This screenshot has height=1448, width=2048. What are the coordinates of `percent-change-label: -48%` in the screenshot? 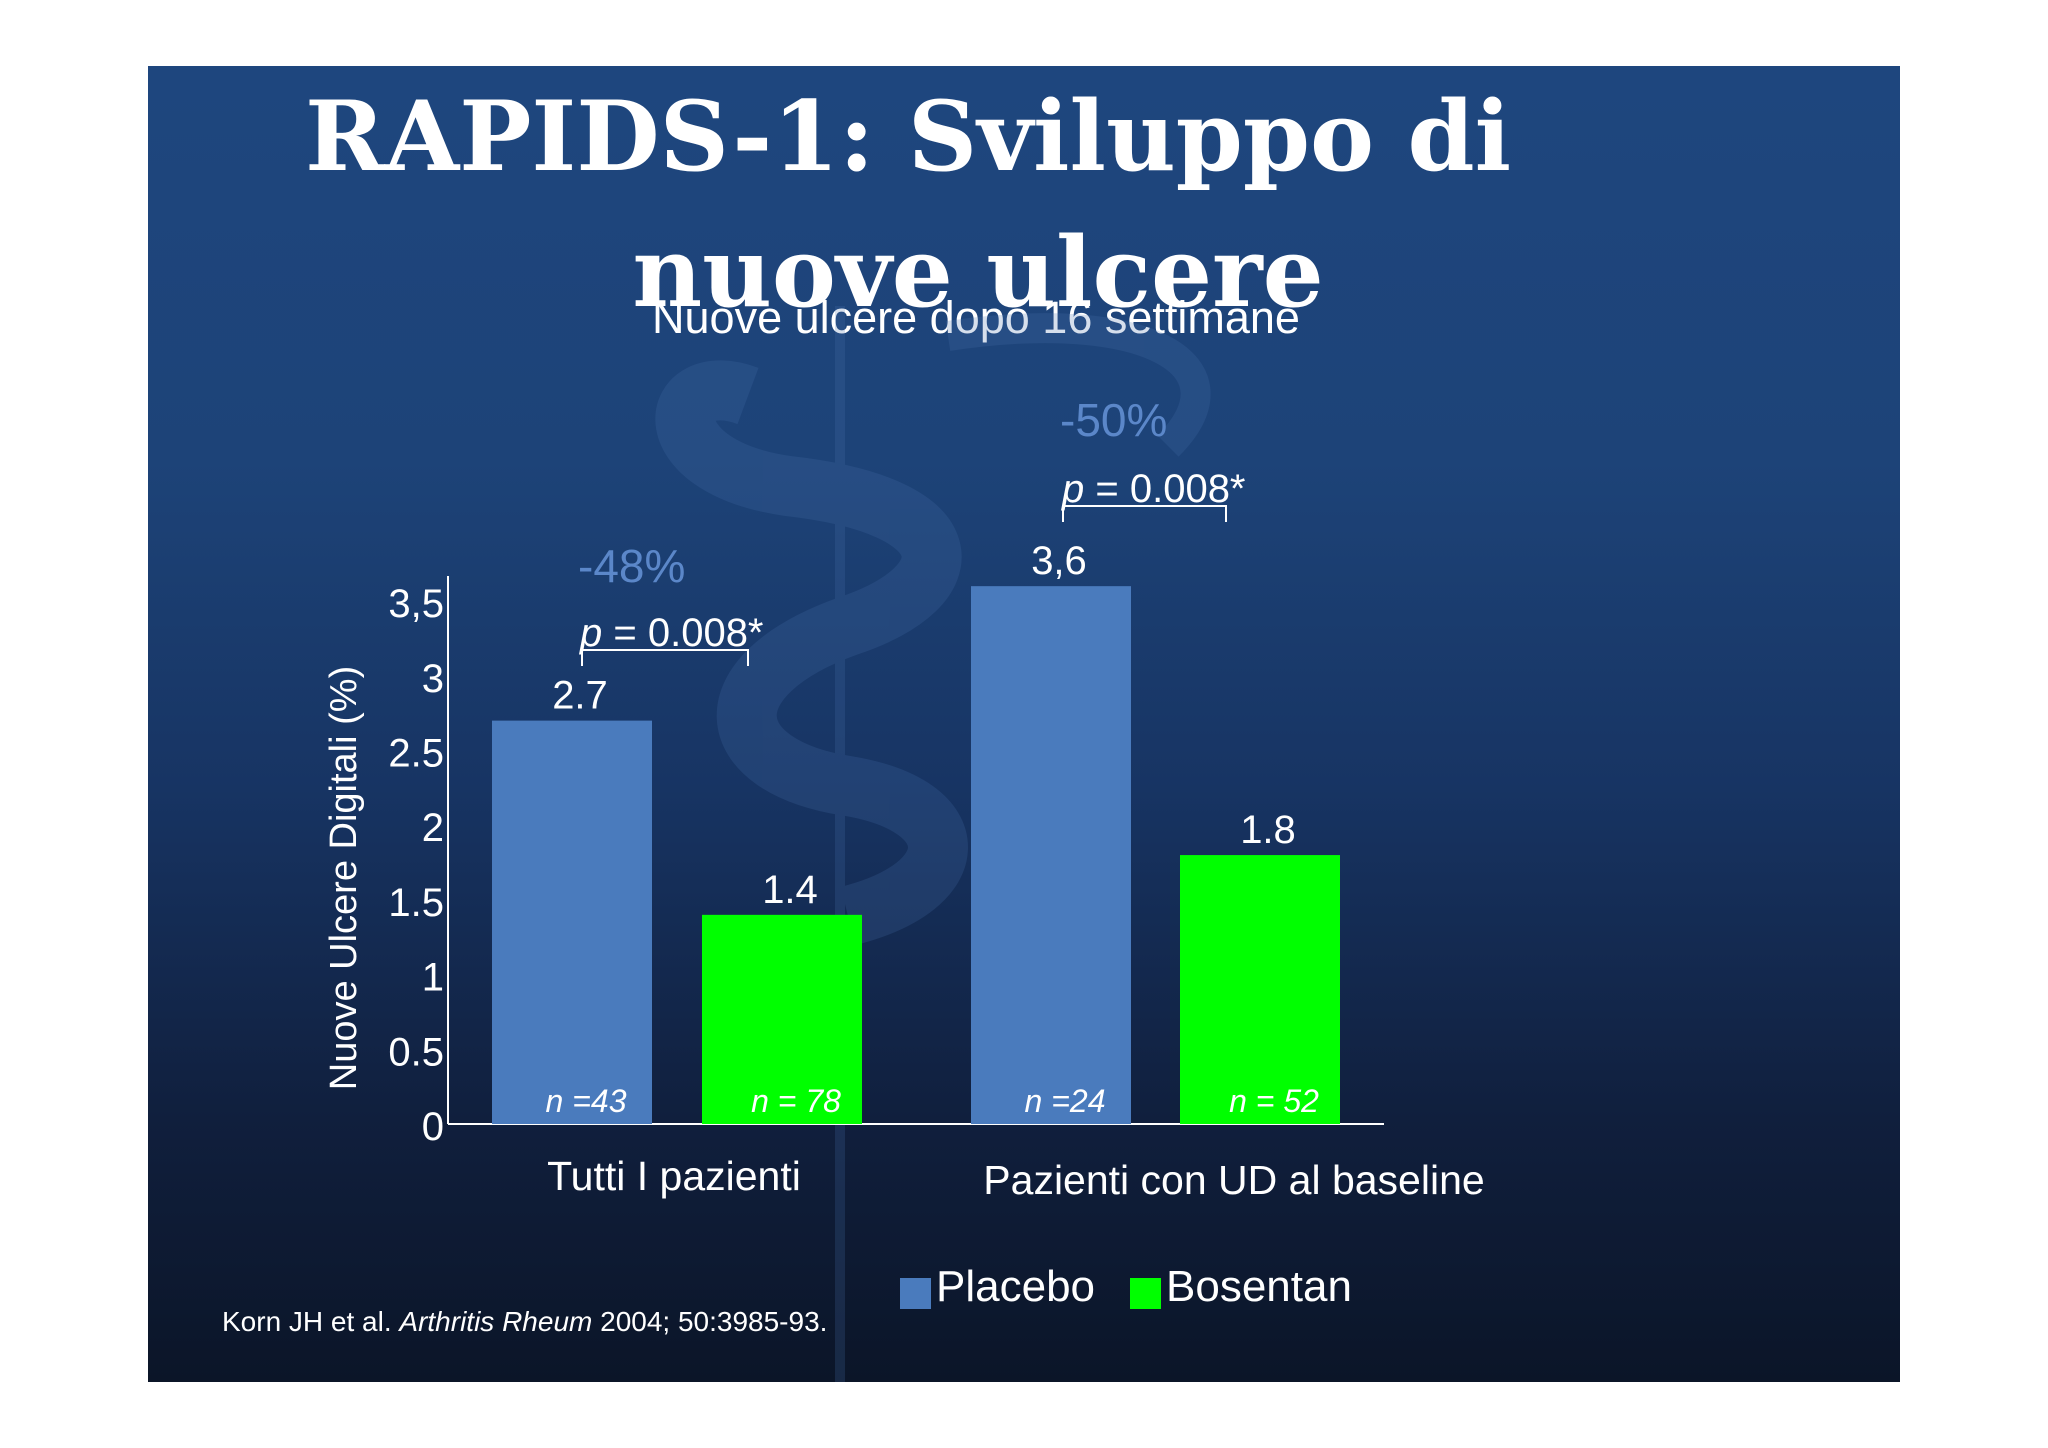 It's located at (631, 566).